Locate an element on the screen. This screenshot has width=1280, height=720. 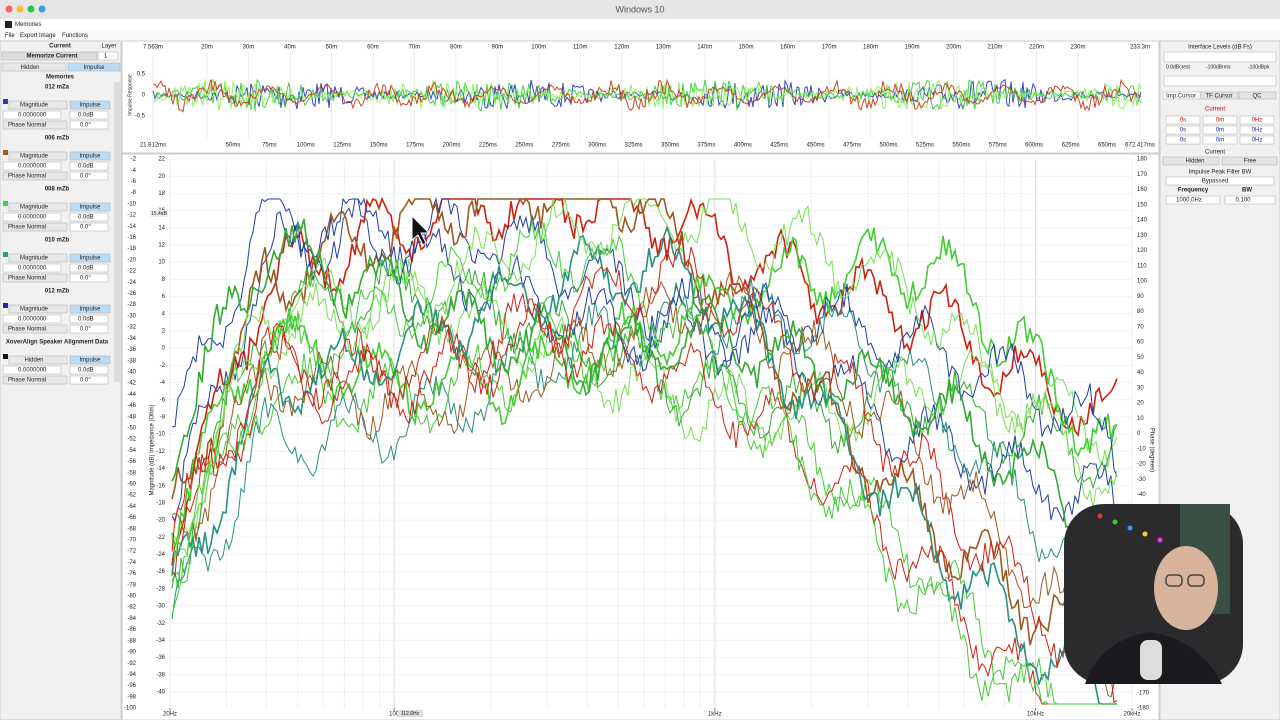
y-tick-label: 0.5 is located at coordinates (141, 75).